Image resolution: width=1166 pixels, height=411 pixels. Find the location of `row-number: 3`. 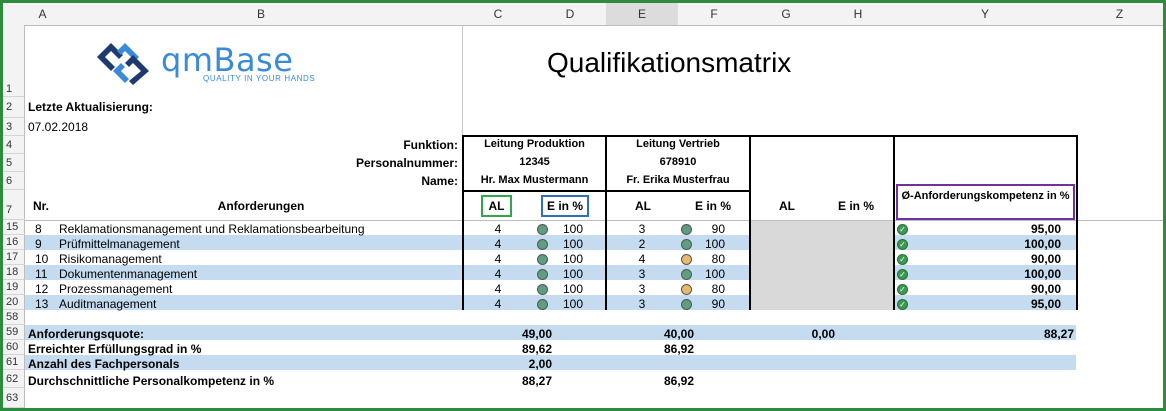

row-number: 3 is located at coordinates (9, 127).